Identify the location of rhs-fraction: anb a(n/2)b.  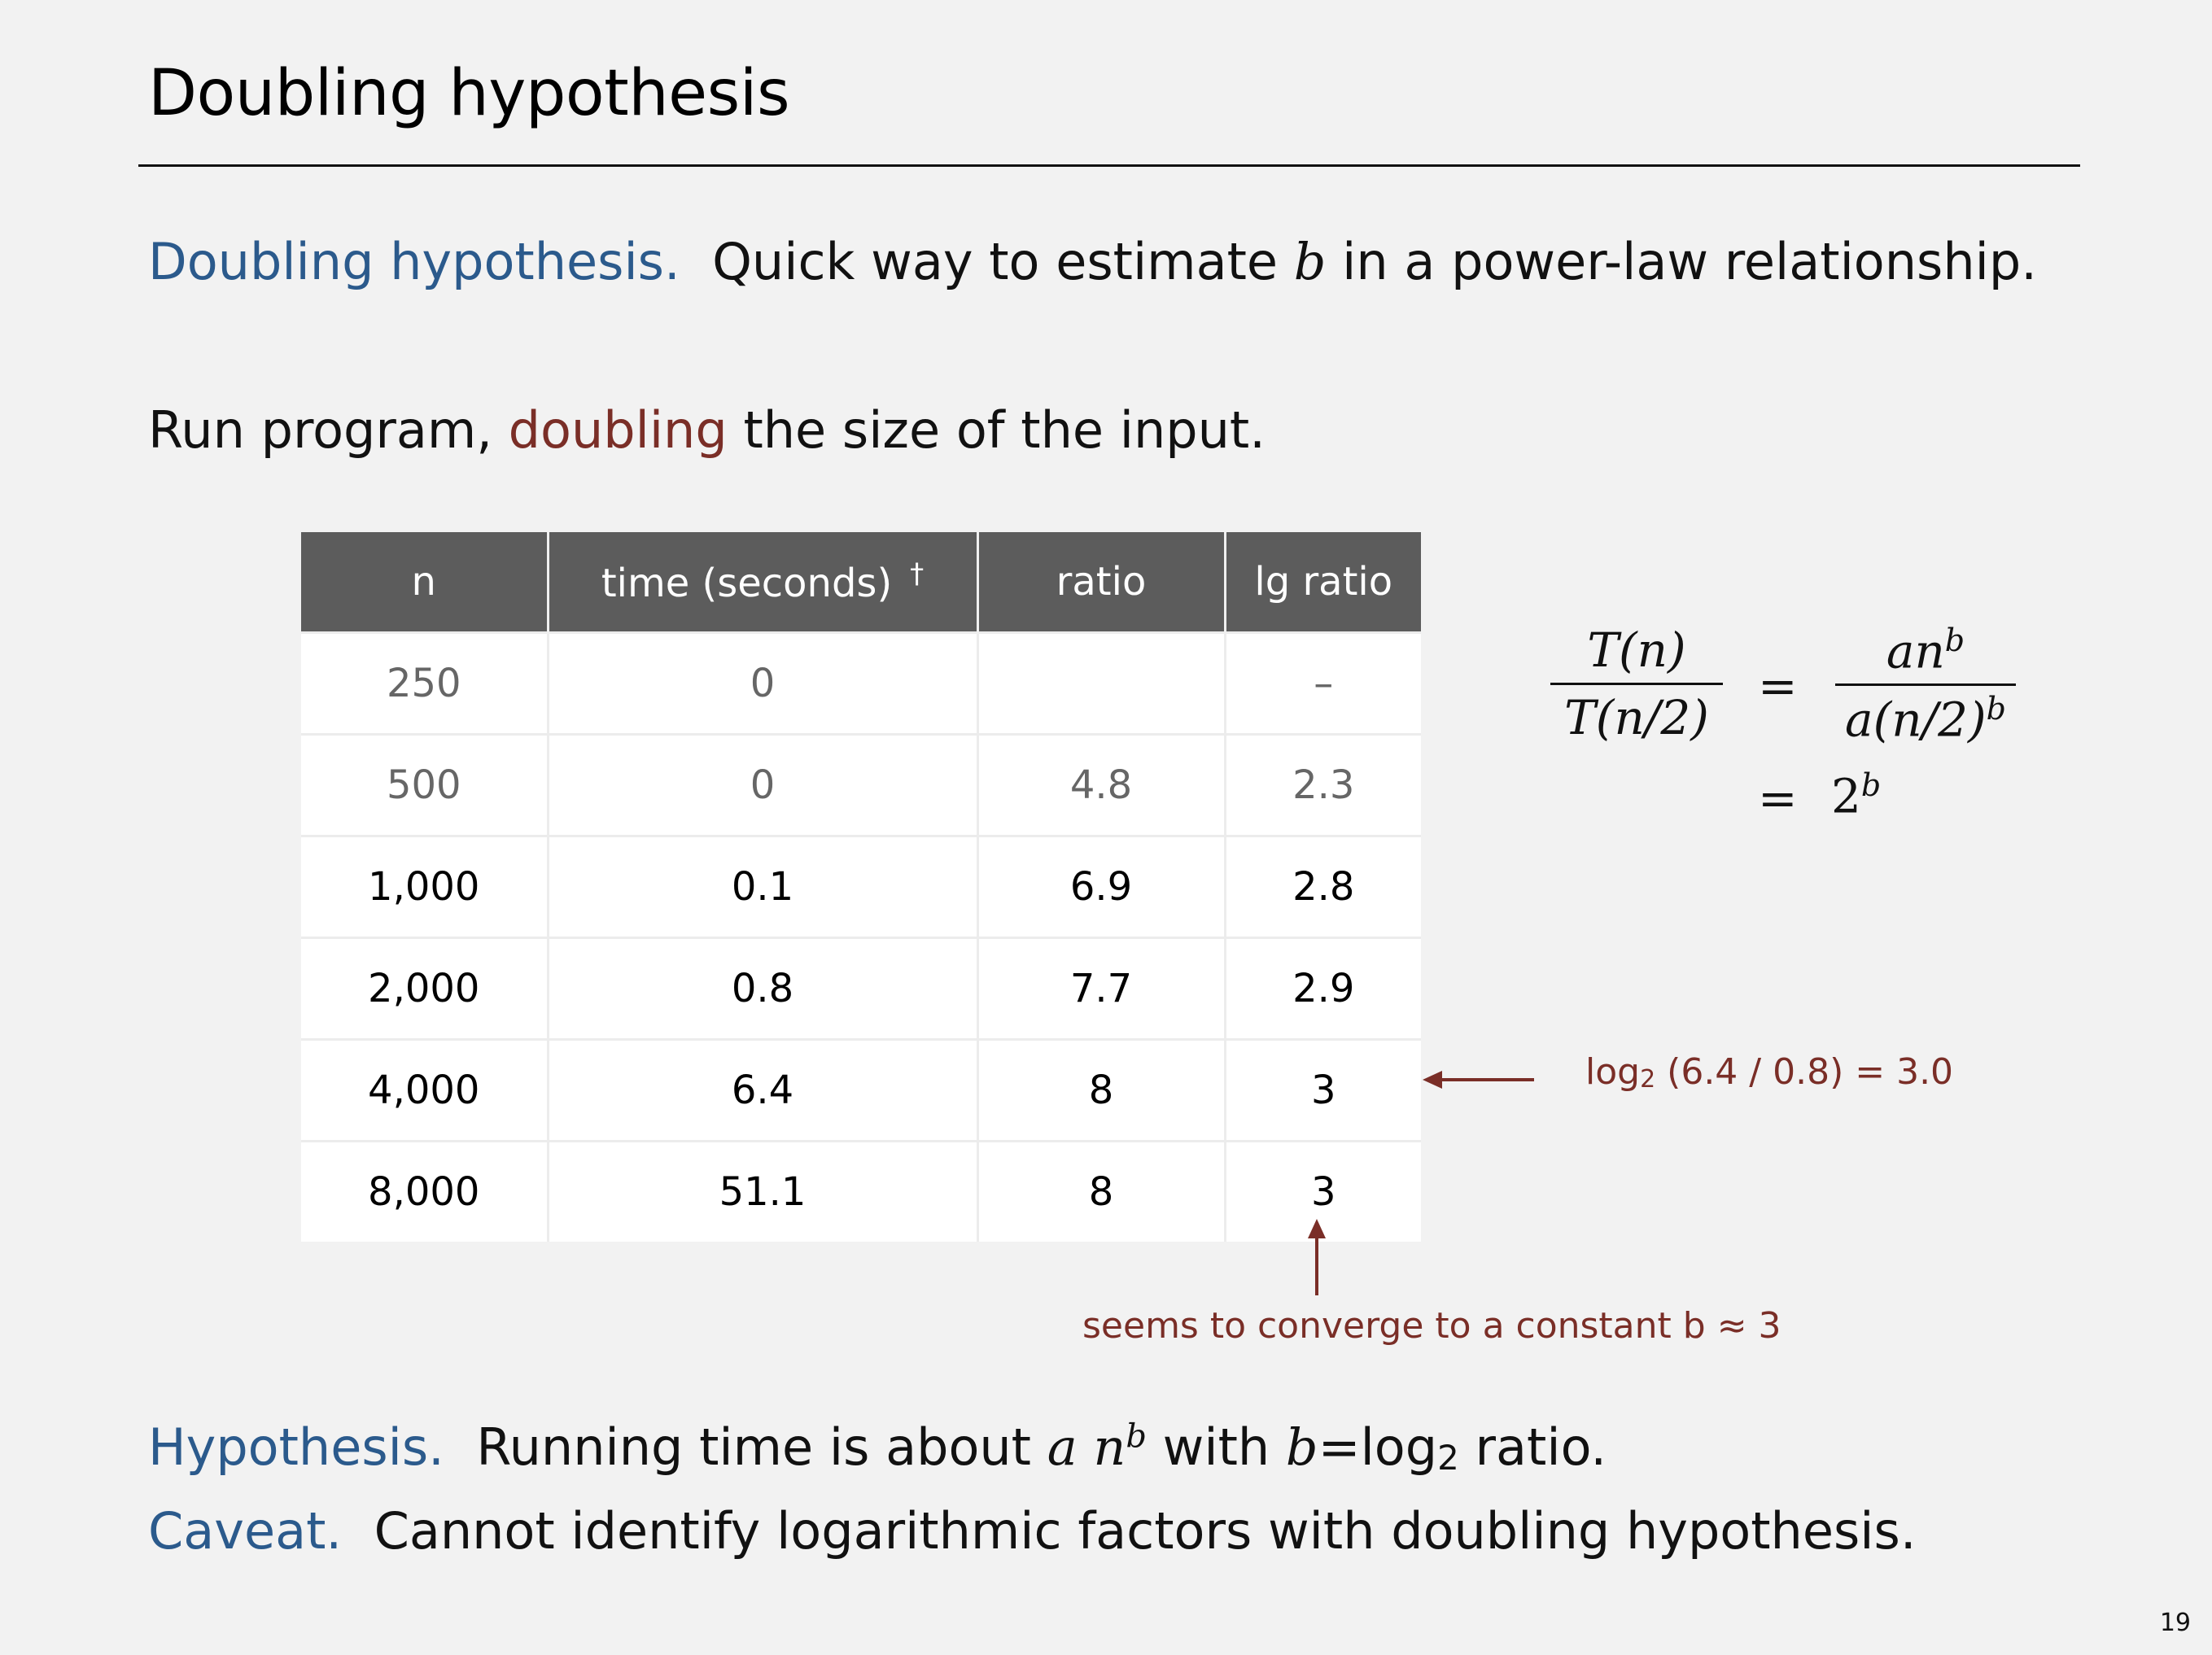
(1925, 685).